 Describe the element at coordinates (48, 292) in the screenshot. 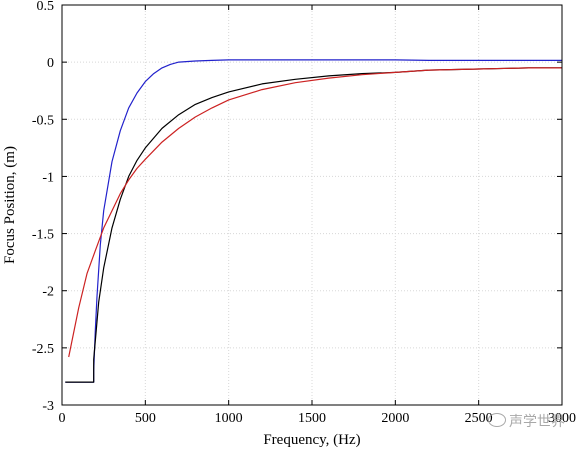

I see `y-tick-label: -2` at that location.